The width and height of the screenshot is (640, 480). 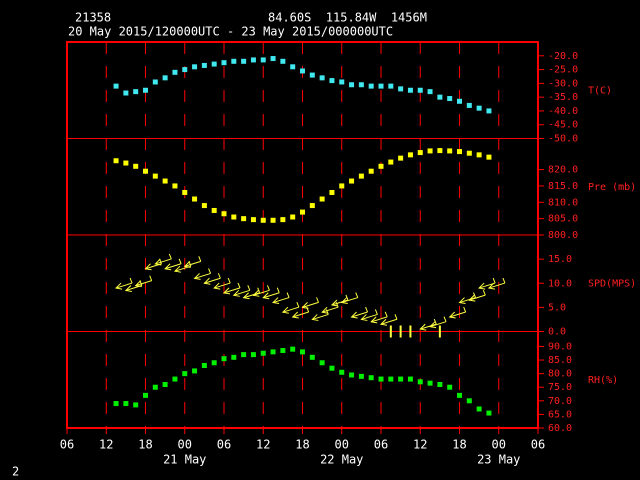 What do you see at coordinates (563, 70) in the screenshot?
I see `y-tick-label: -25.0` at bounding box center [563, 70].